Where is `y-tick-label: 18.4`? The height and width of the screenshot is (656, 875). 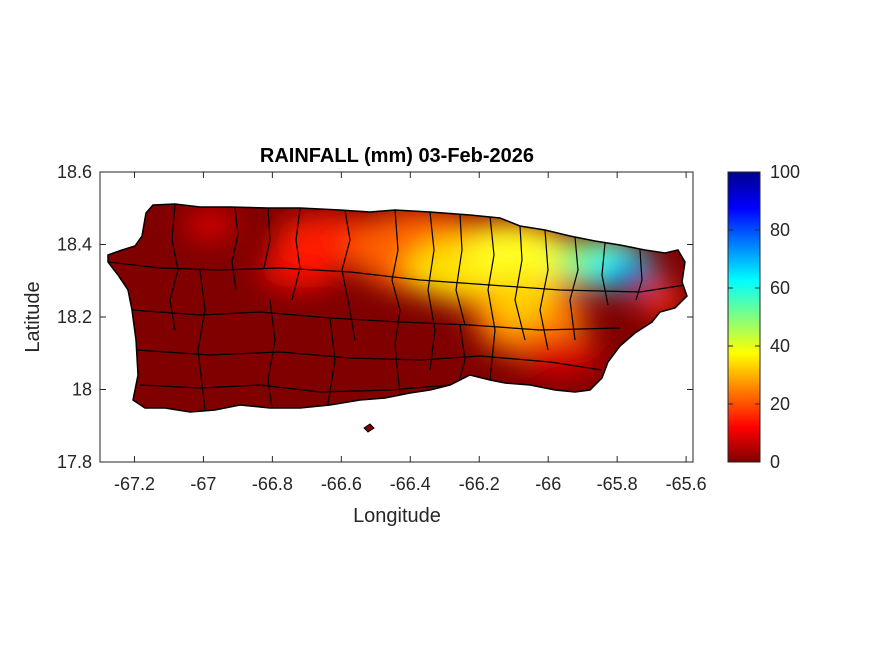
y-tick-label: 18.4 is located at coordinates (74, 245).